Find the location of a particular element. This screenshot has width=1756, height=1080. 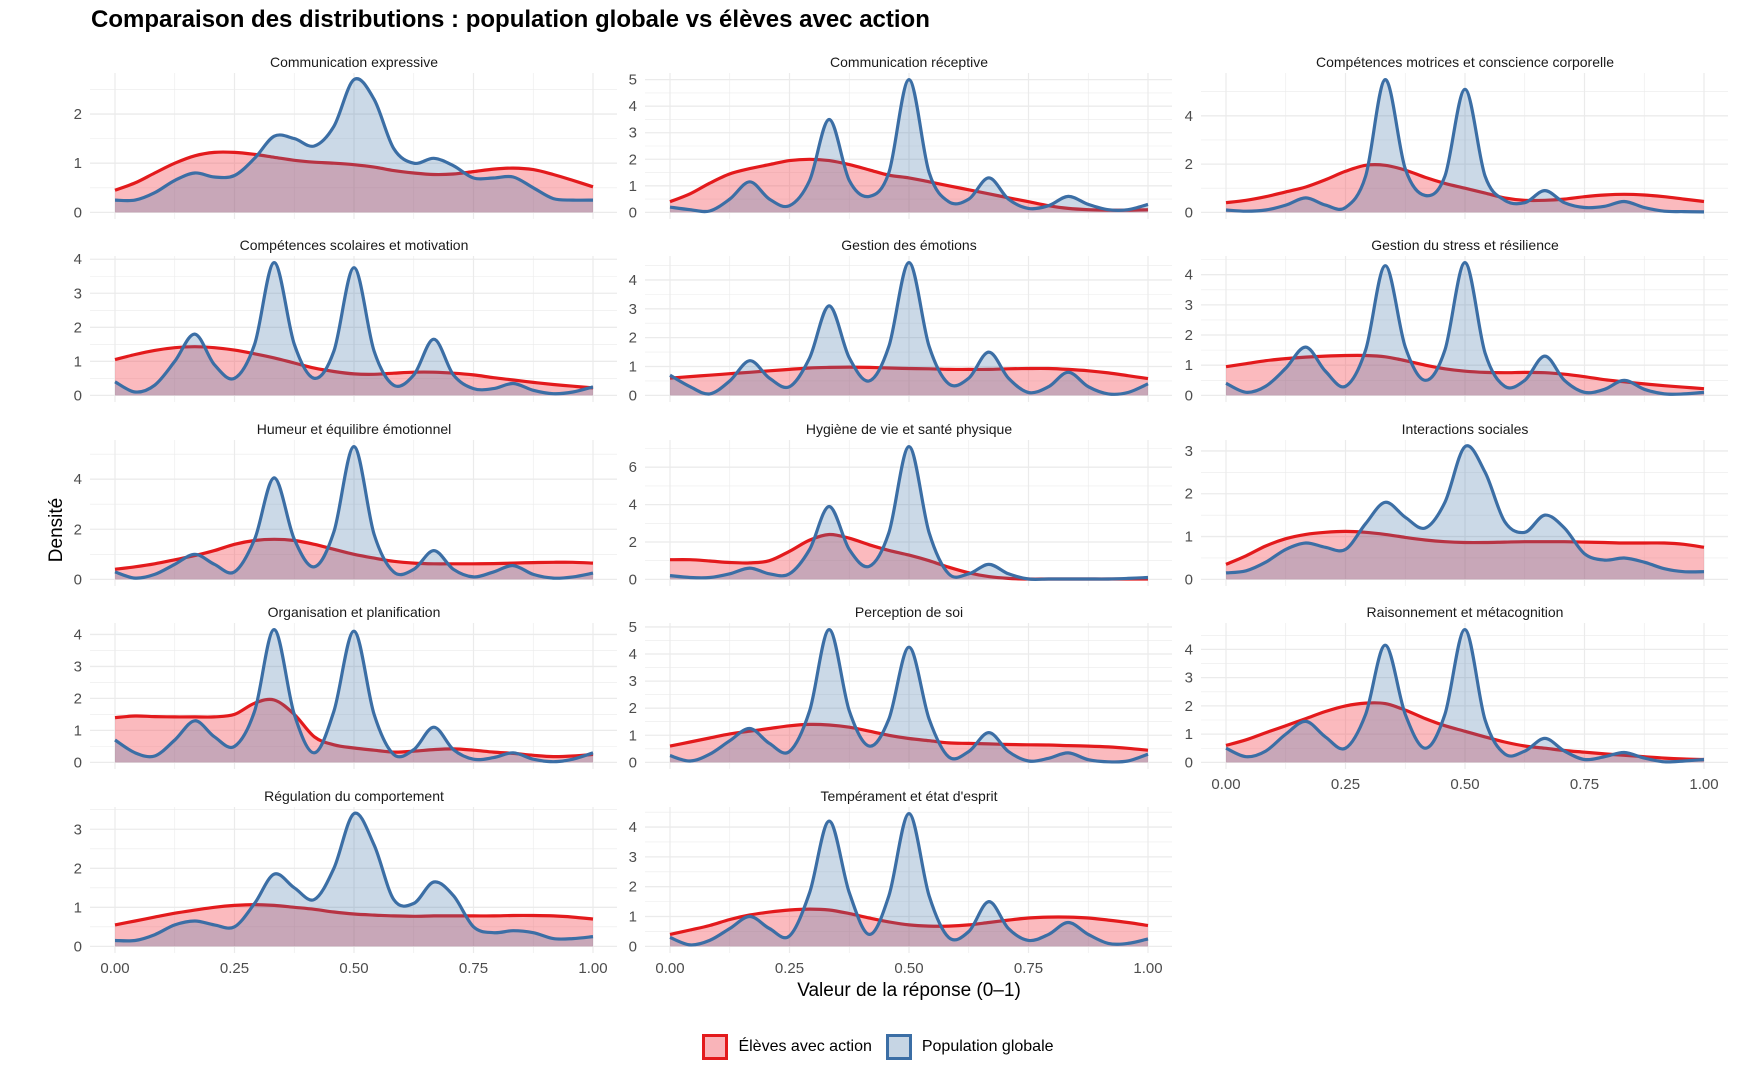

x-tick-label: 0.75 is located at coordinates (473, 968).